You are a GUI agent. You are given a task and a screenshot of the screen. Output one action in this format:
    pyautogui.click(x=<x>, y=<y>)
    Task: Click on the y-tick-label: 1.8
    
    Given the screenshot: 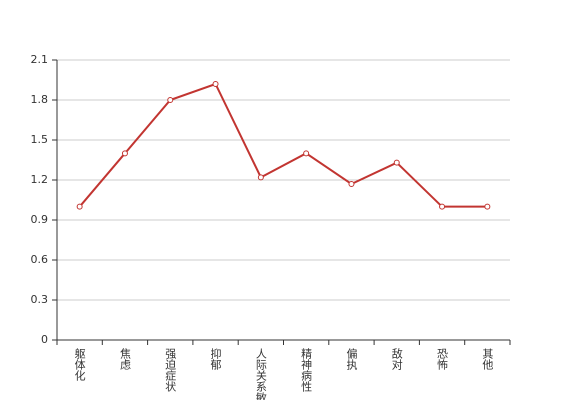 What is the action you would take?
    pyautogui.click(x=40, y=99)
    